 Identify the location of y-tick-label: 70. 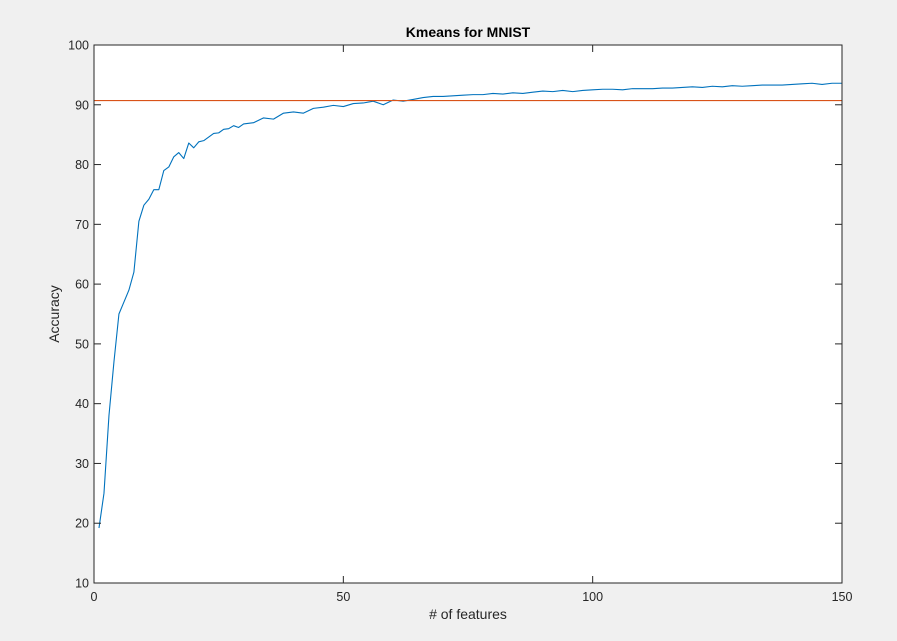
(82, 225).